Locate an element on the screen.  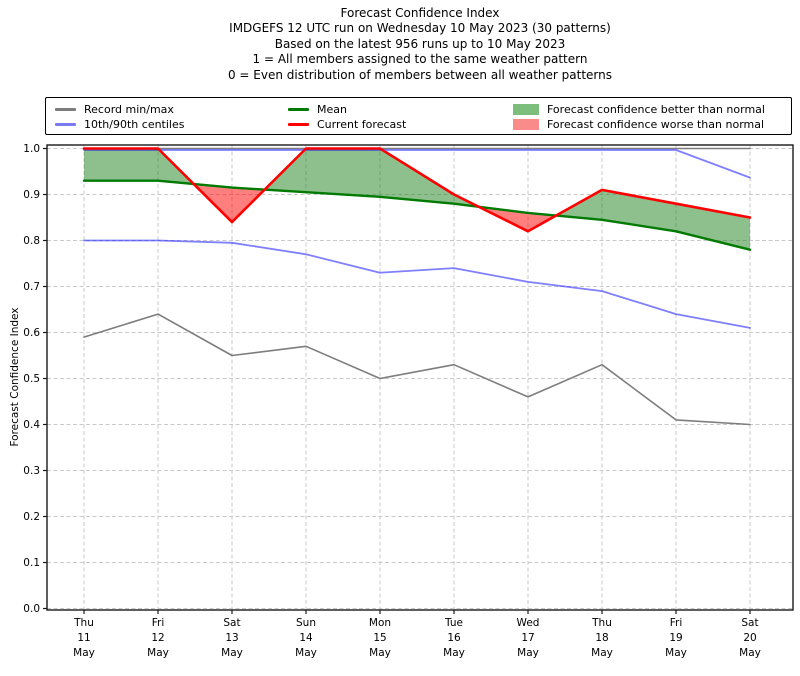
confidence-worse-patch-swatch is located at coordinates (526, 124).